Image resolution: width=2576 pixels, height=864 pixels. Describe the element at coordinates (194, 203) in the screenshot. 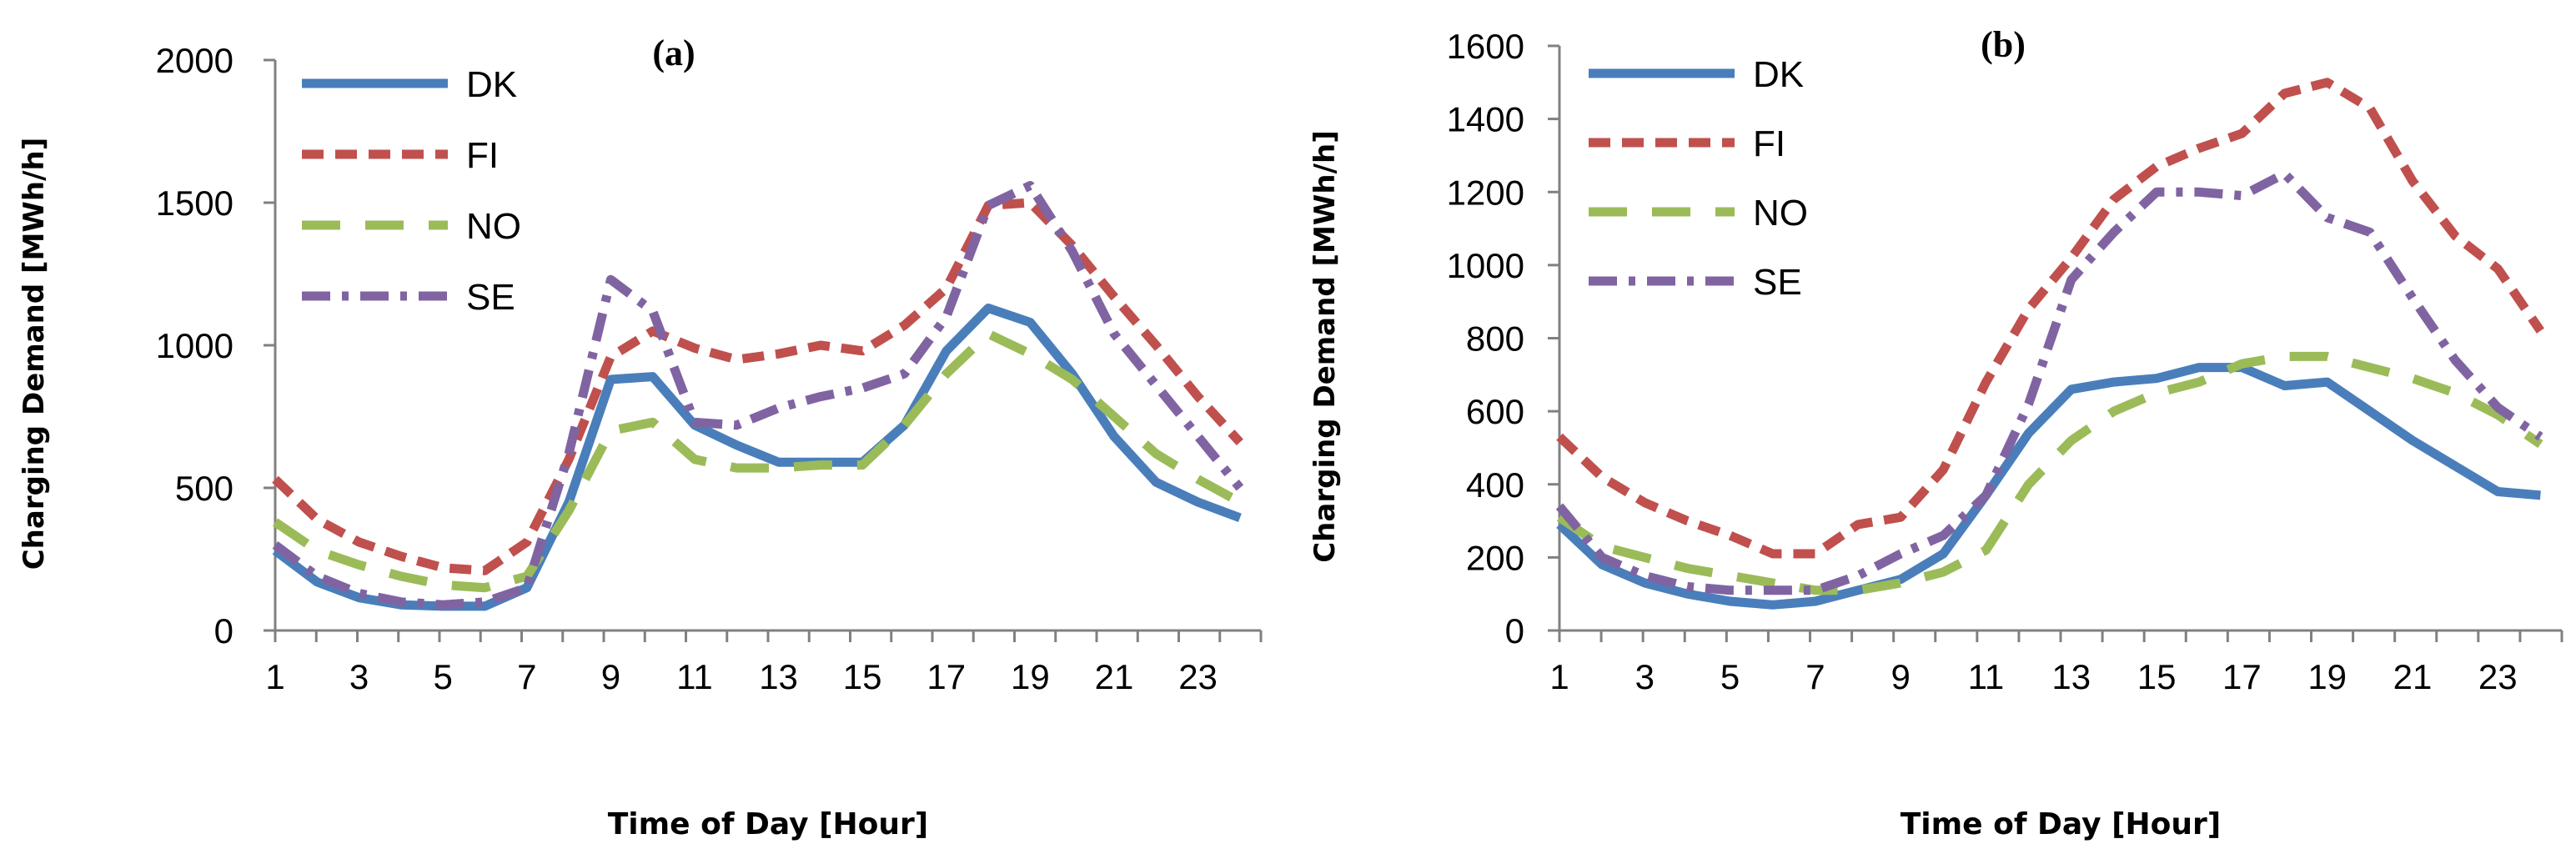

I see `y-tick-label: 1500` at that location.